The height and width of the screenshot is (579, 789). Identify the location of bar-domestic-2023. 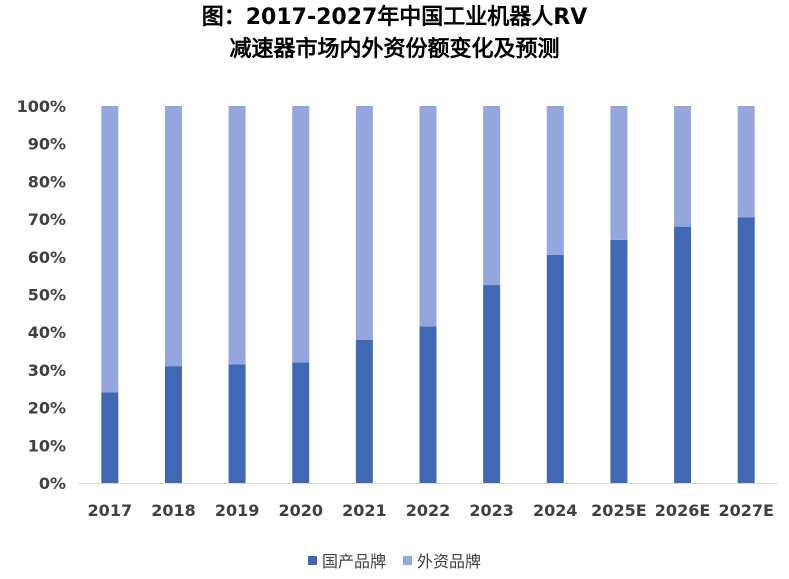
(492, 384).